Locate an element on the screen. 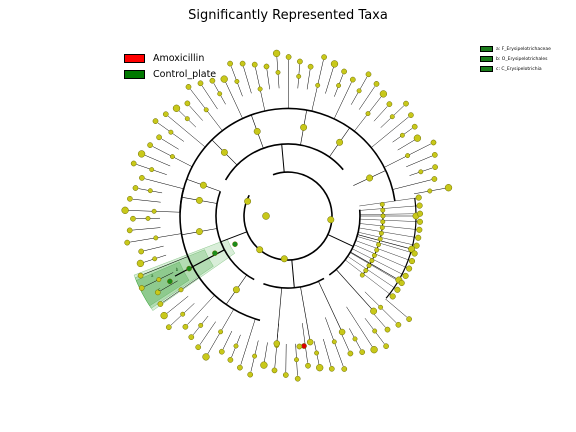 This screenshot has height=432, width=576. clade-swatch-c is located at coordinates (486, 69).